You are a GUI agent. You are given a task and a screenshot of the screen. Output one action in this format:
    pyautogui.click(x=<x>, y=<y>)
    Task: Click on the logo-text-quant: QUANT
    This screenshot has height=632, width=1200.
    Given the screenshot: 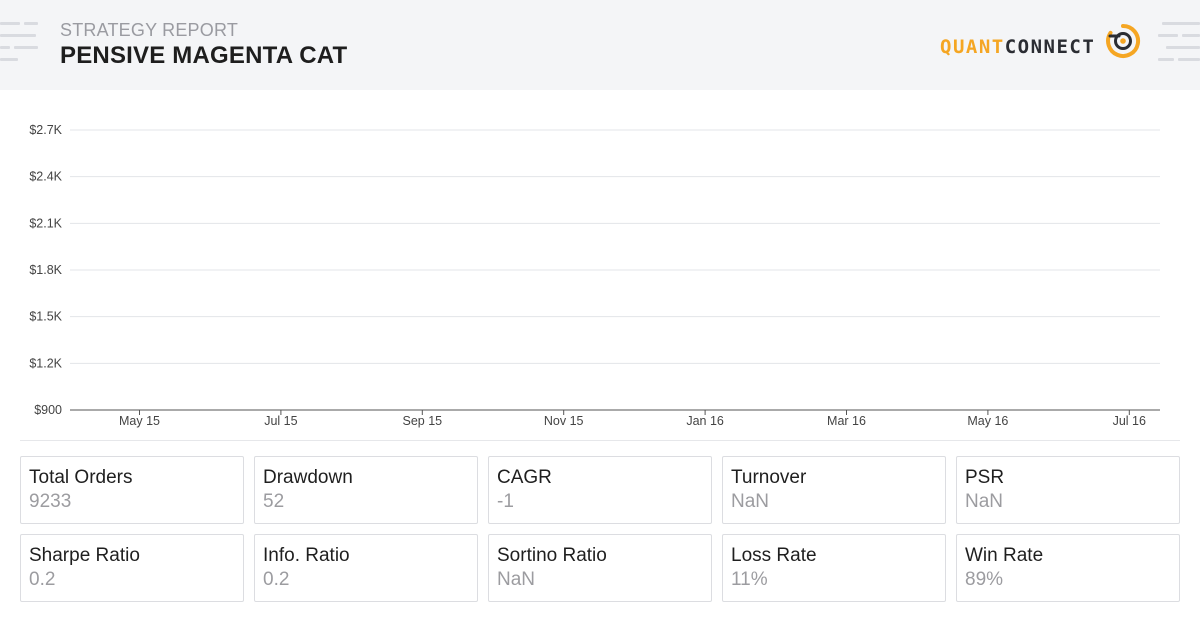 What is the action you would take?
    pyautogui.click(x=972, y=47)
    